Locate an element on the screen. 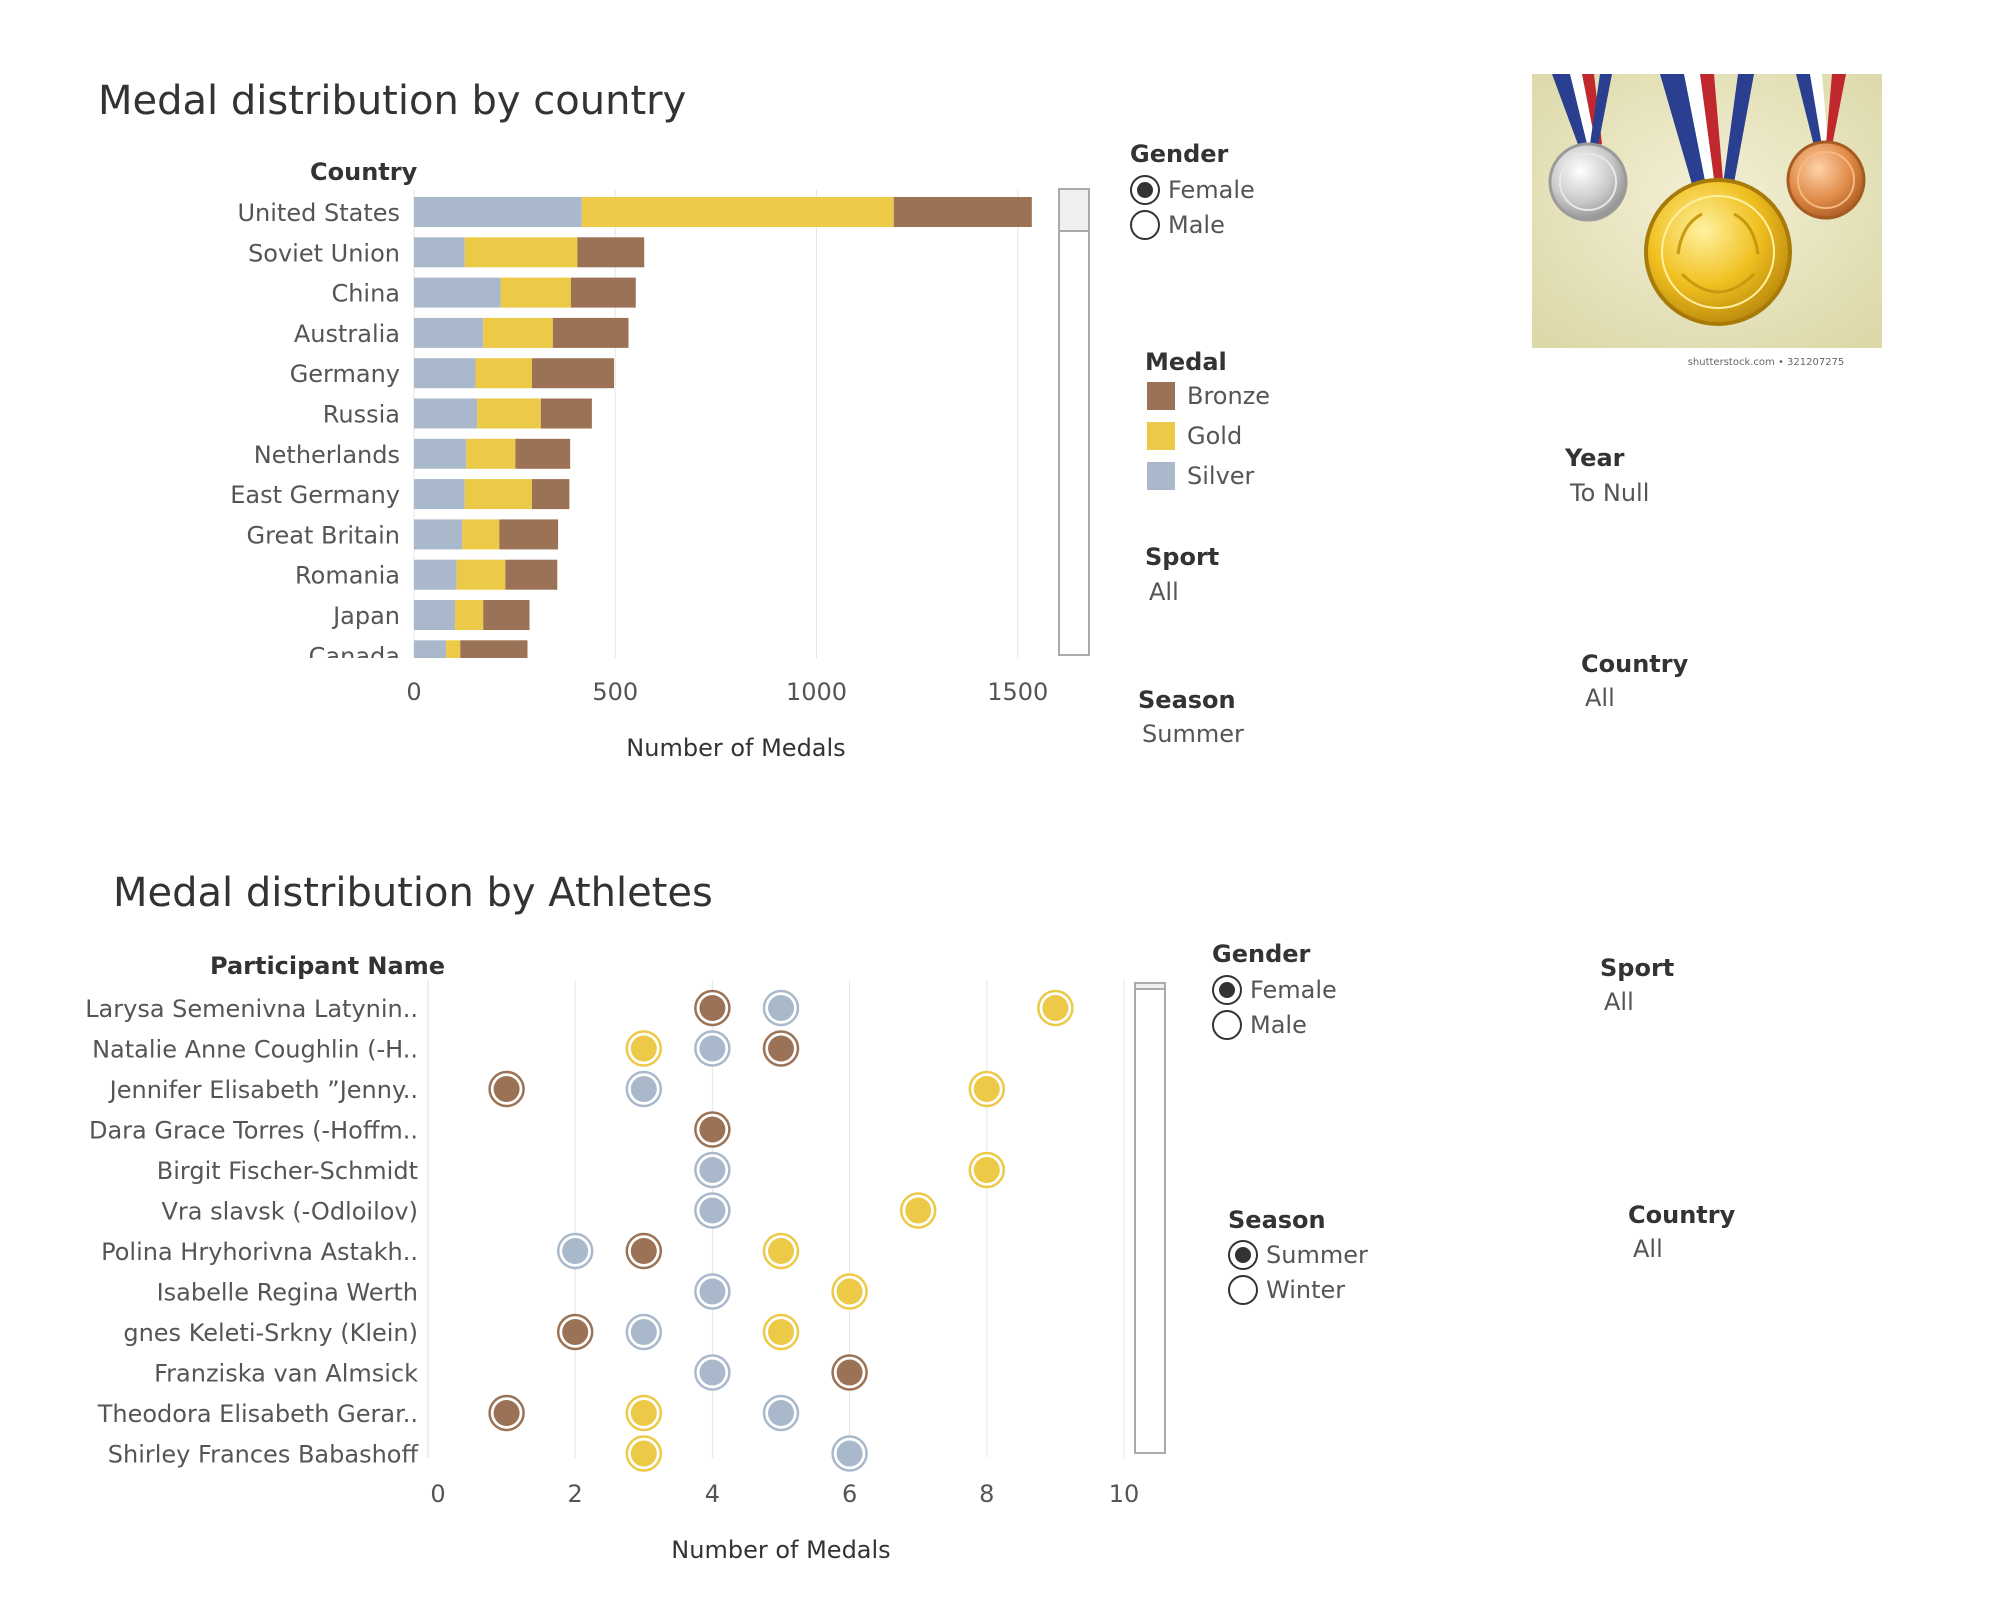 Image resolution: width=2000 pixels, height=1600 pixels. sport-filter-value: All is located at coordinates (1164, 592).